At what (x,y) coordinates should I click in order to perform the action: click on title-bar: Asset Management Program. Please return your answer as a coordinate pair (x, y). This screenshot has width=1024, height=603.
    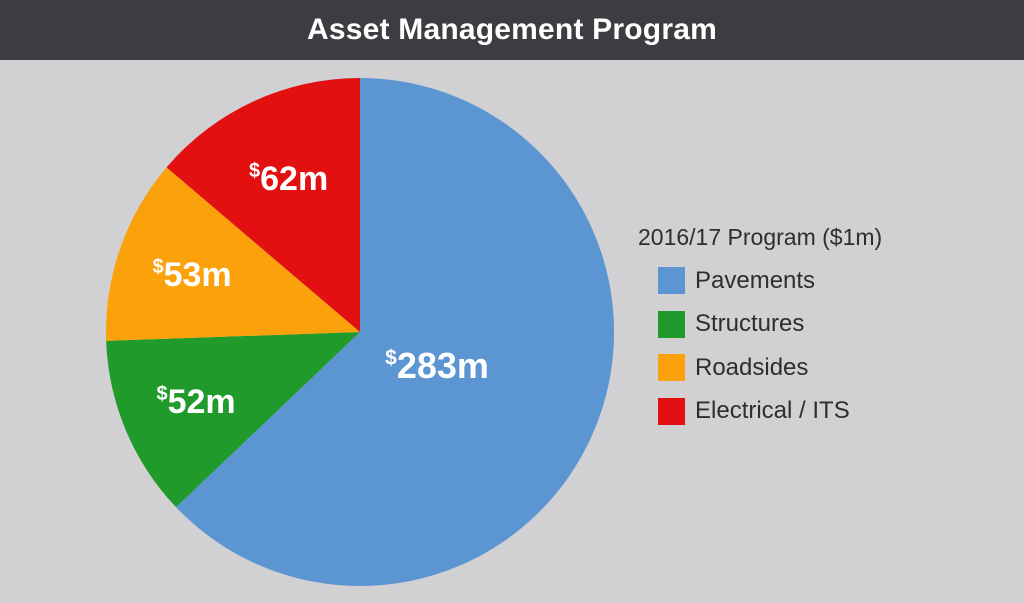
    Looking at the image, I should click on (512, 30).